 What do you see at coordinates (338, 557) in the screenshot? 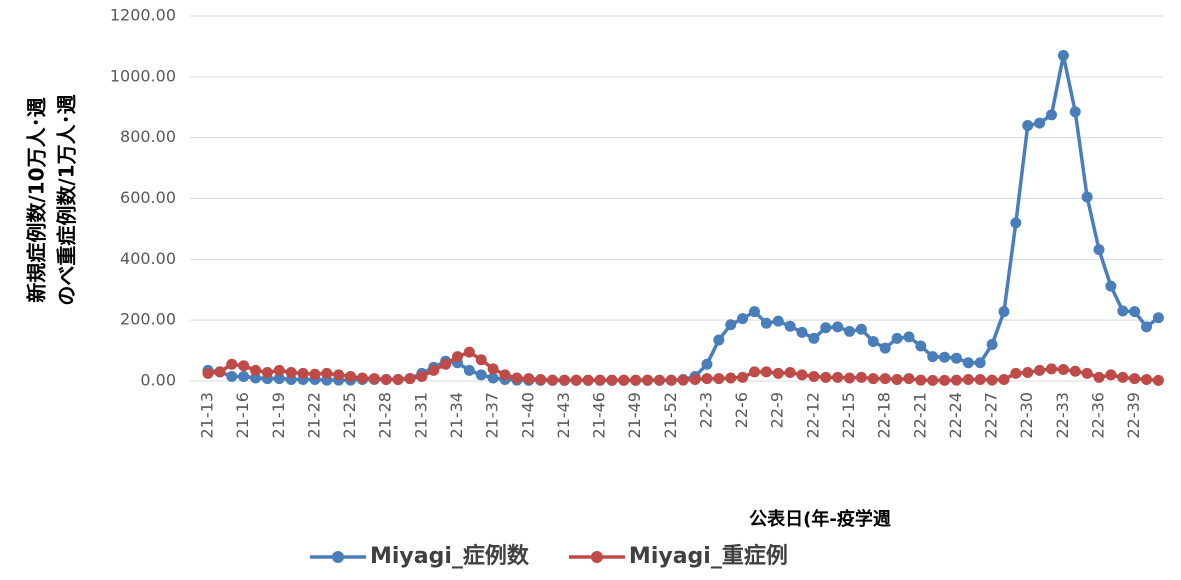
I see `legend-marker` at bounding box center [338, 557].